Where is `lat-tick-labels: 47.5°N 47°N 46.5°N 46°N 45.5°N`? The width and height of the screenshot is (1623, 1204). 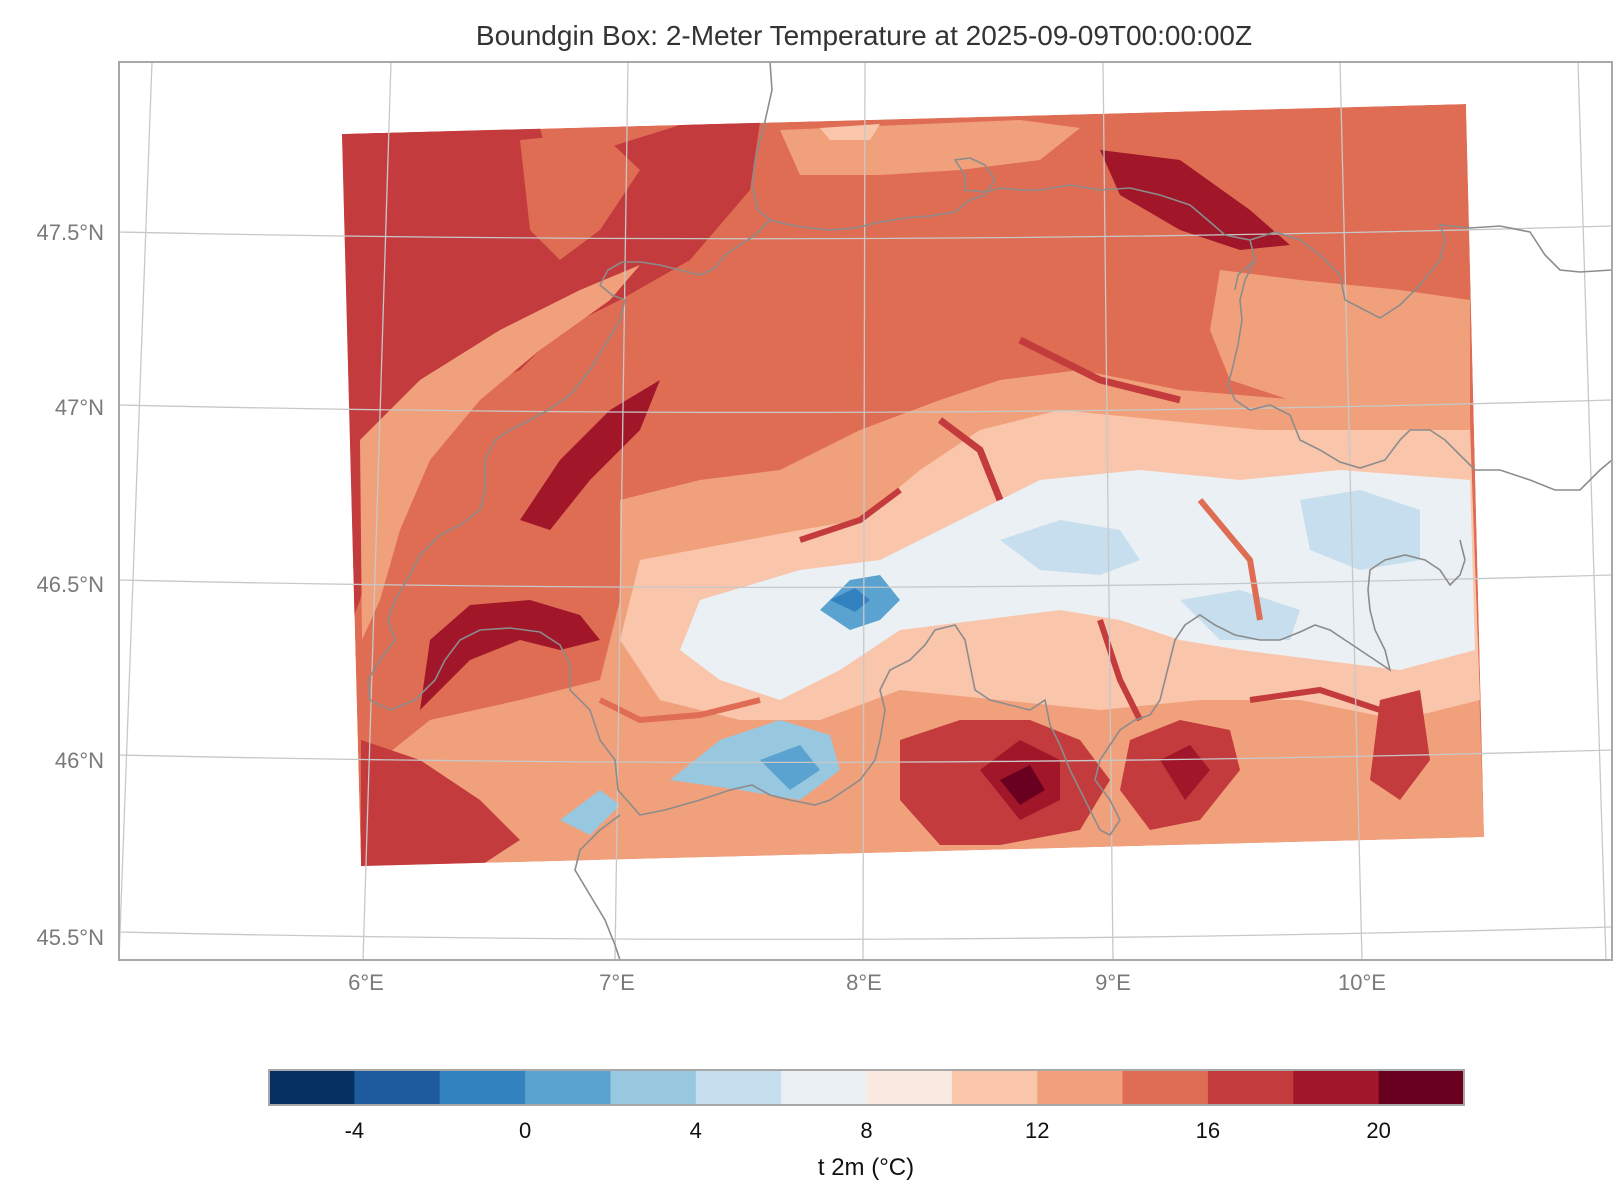
lat-tick-labels: 47.5°N 47°N 46.5°N 46°N 45.5°N is located at coordinates (70, 585).